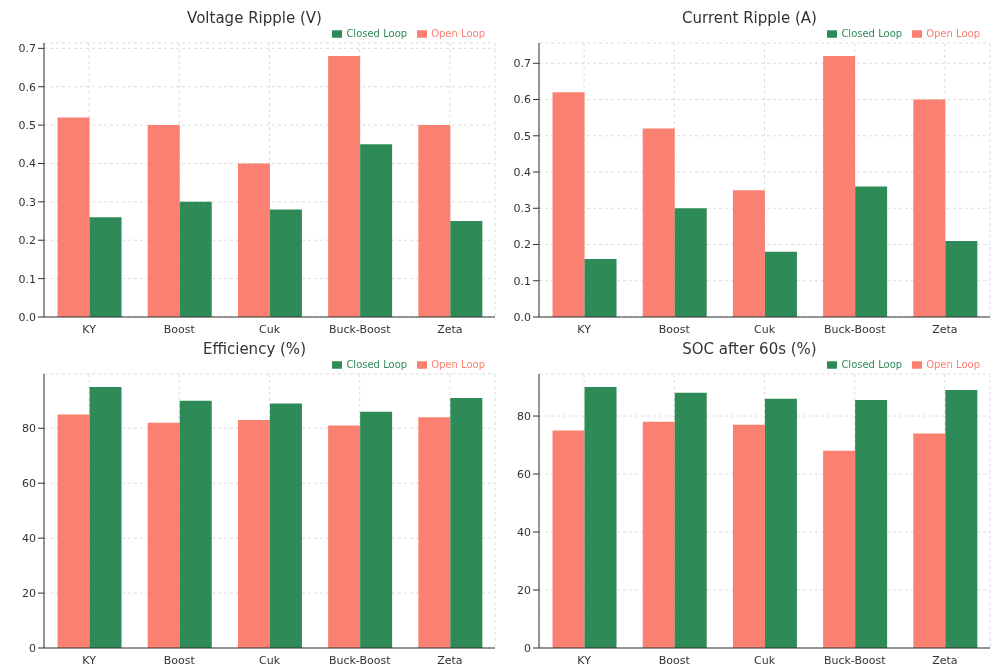 This screenshot has height=671, width=1003. I want to click on chart-title: SOC after 60s (%), so click(749, 349).